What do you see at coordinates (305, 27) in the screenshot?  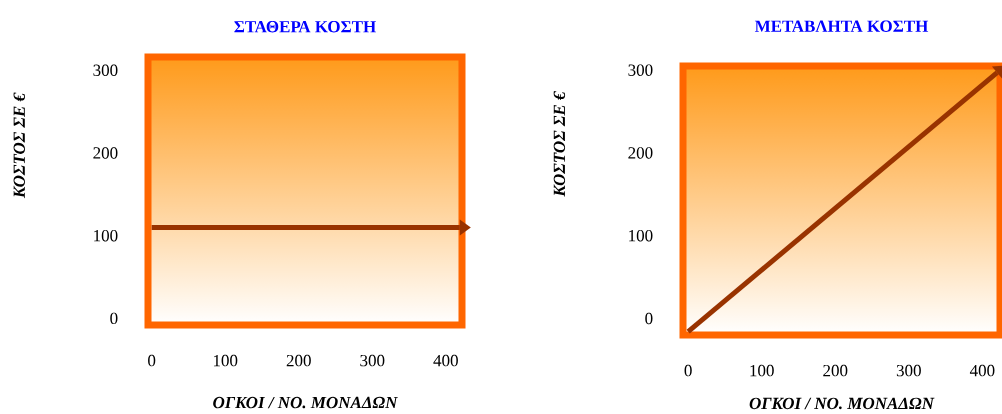 I see `chart-title: ΣΤΑΘΕΡΑ ΚΟΣΤΗ` at bounding box center [305, 27].